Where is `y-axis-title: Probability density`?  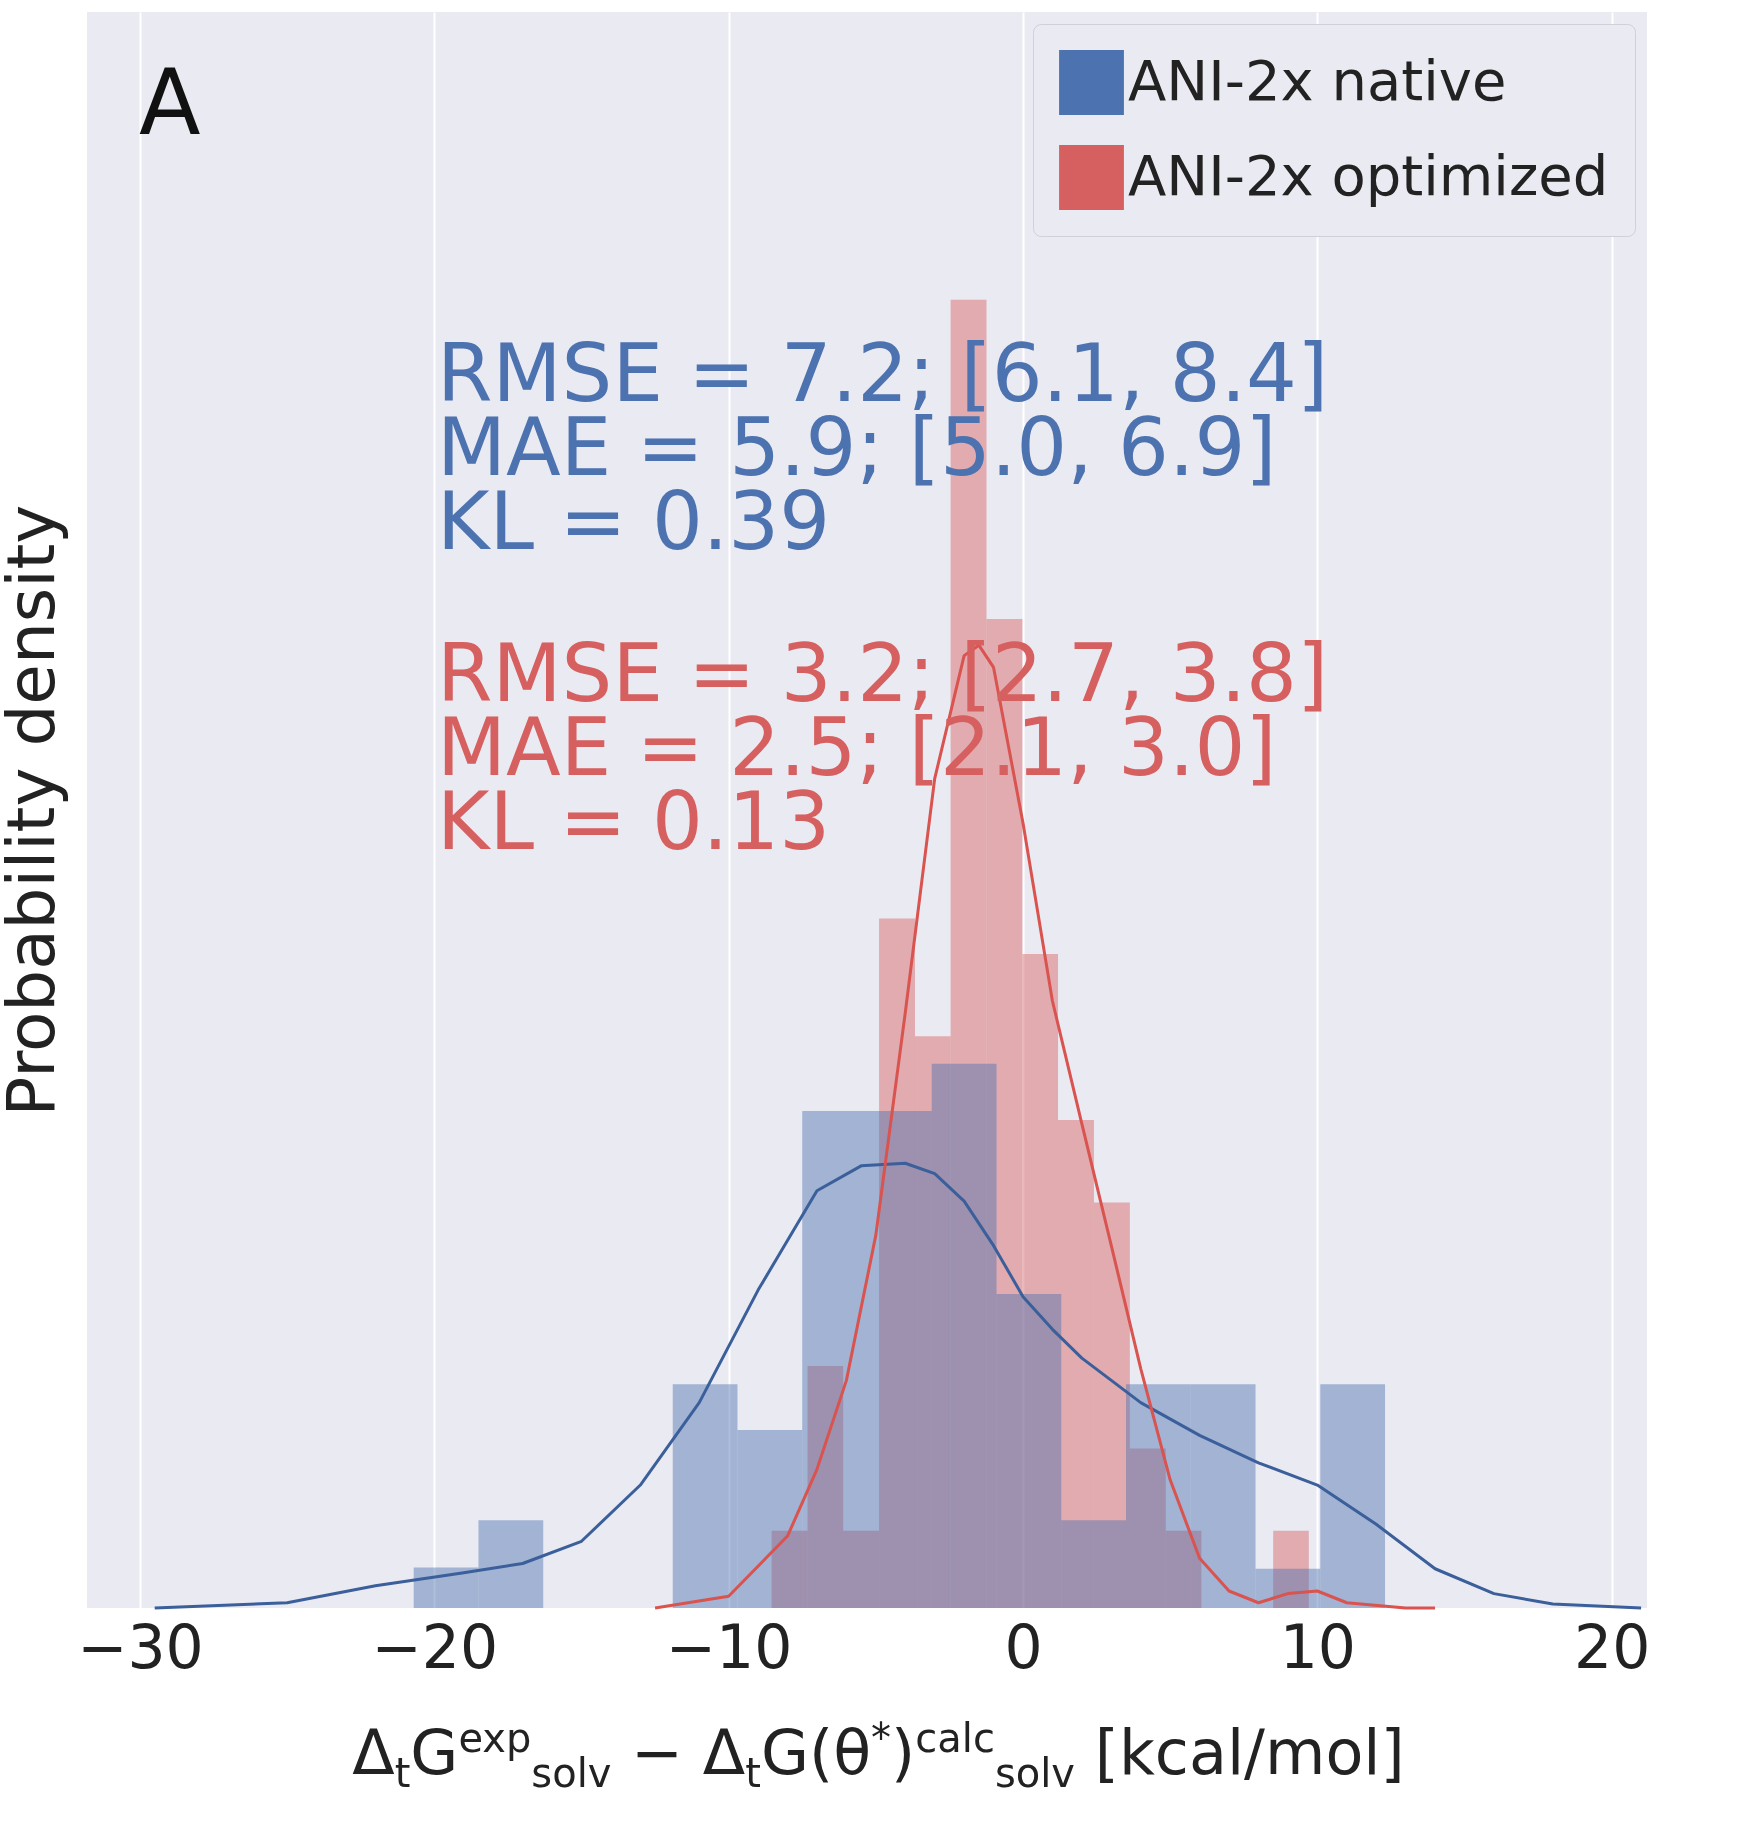
y-axis-title: Probability density is located at coordinates (35, 810).